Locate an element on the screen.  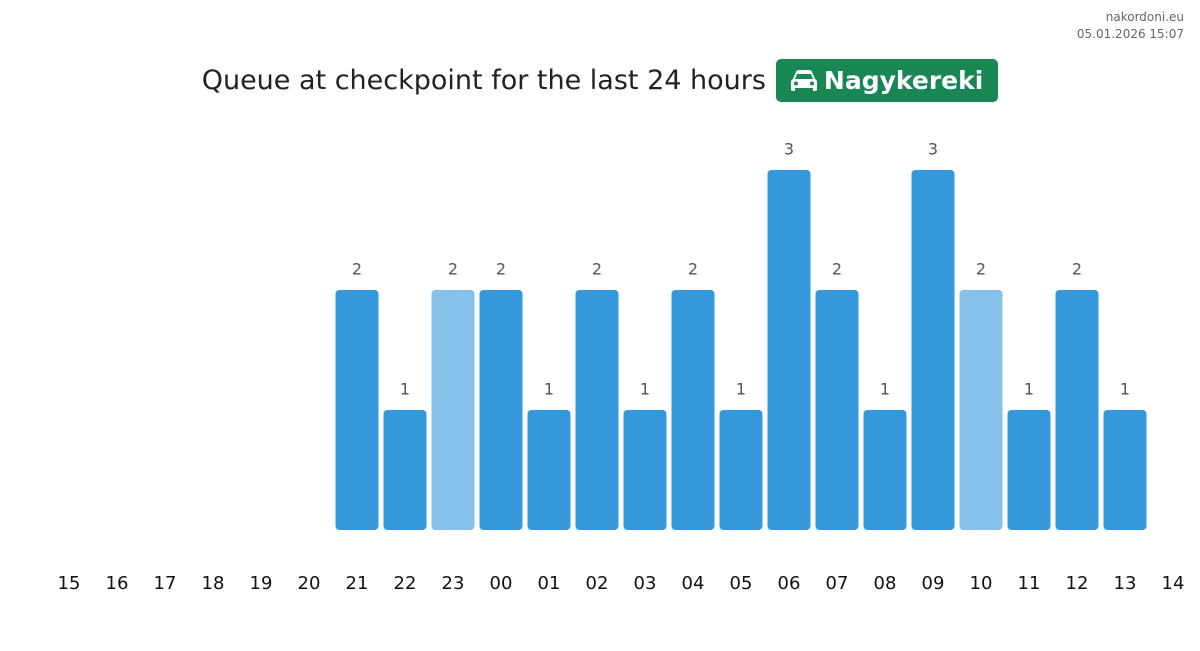
x-tick-label: 11 is located at coordinates (1029, 583).